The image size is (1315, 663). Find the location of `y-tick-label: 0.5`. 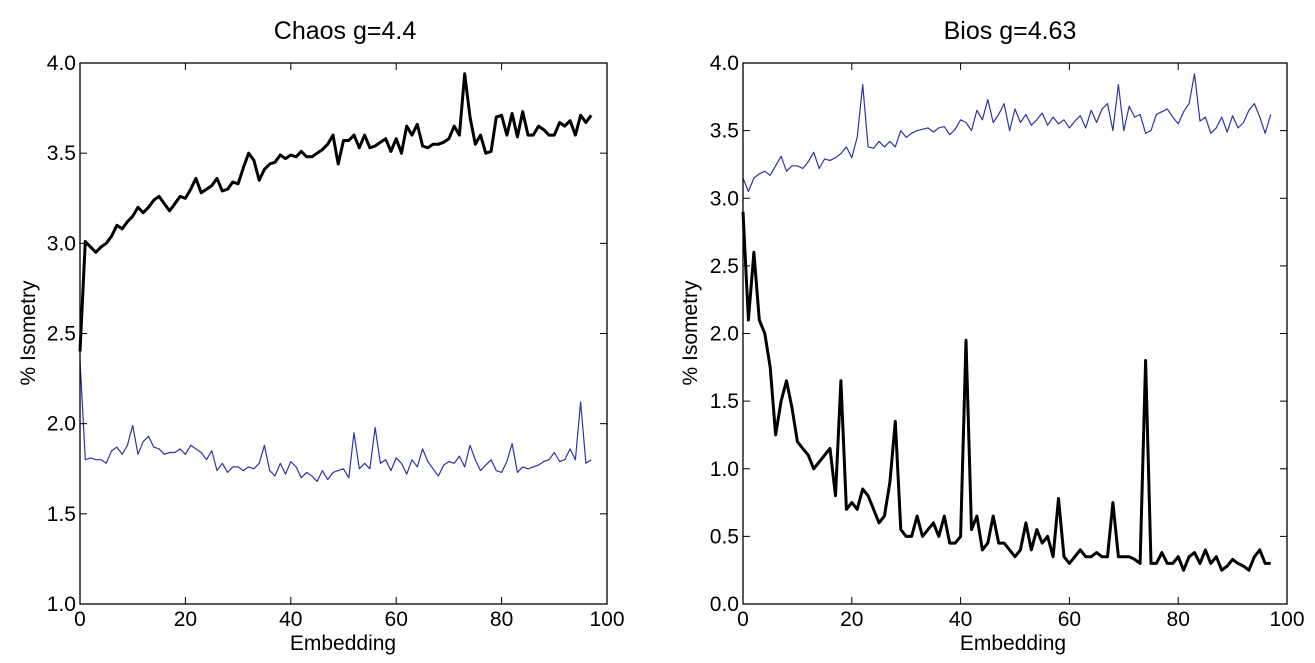

y-tick-label: 0.5 is located at coordinates (724, 536).